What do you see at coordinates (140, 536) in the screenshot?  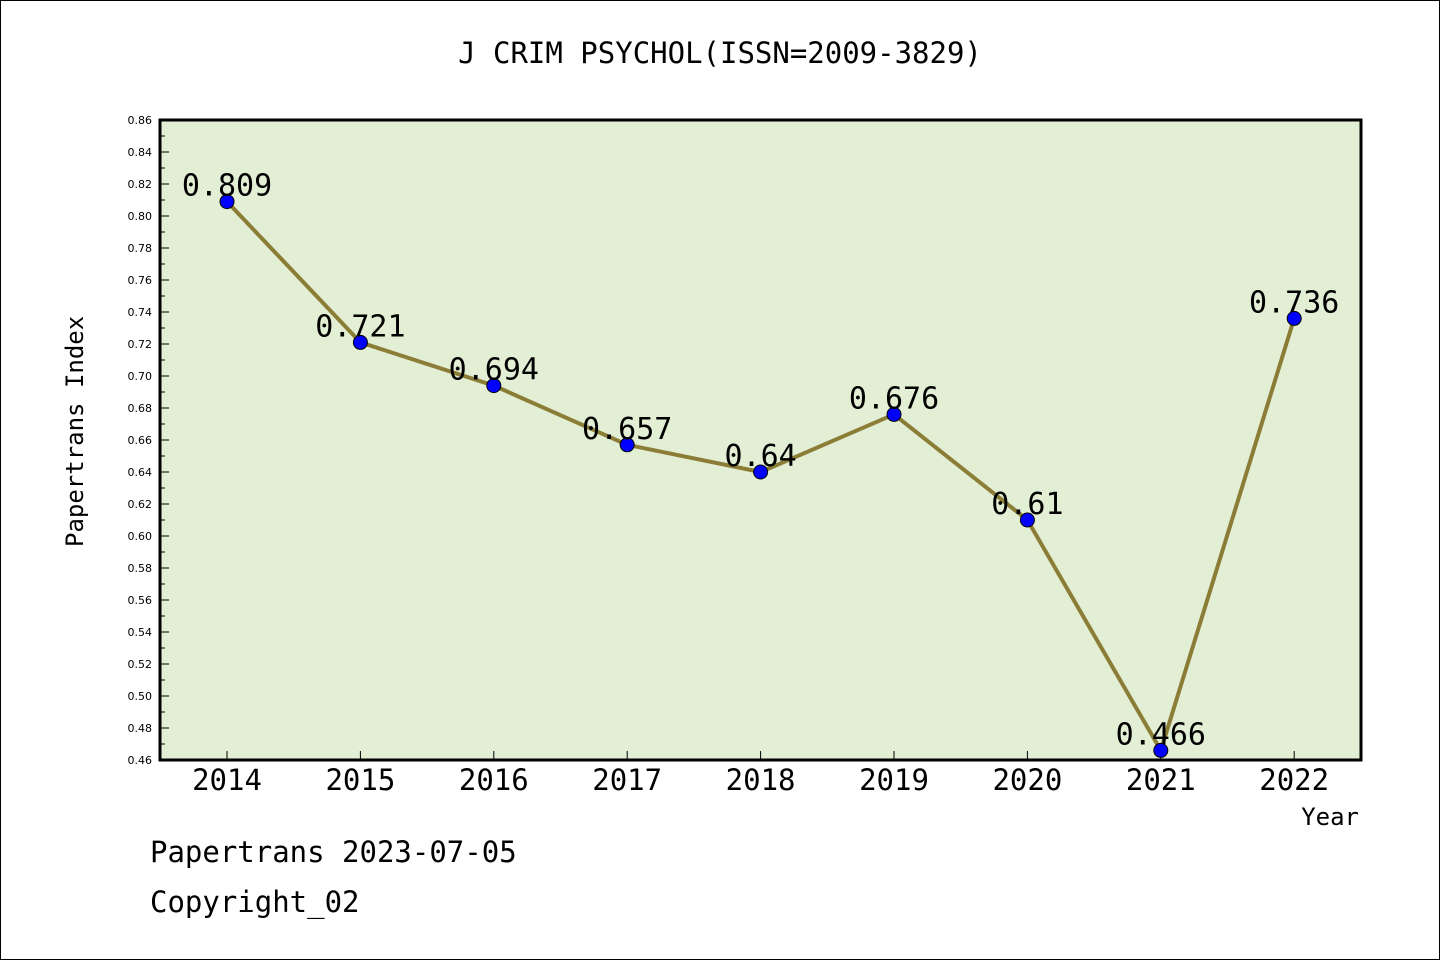 I see `y-tick-label: 0.60` at bounding box center [140, 536].